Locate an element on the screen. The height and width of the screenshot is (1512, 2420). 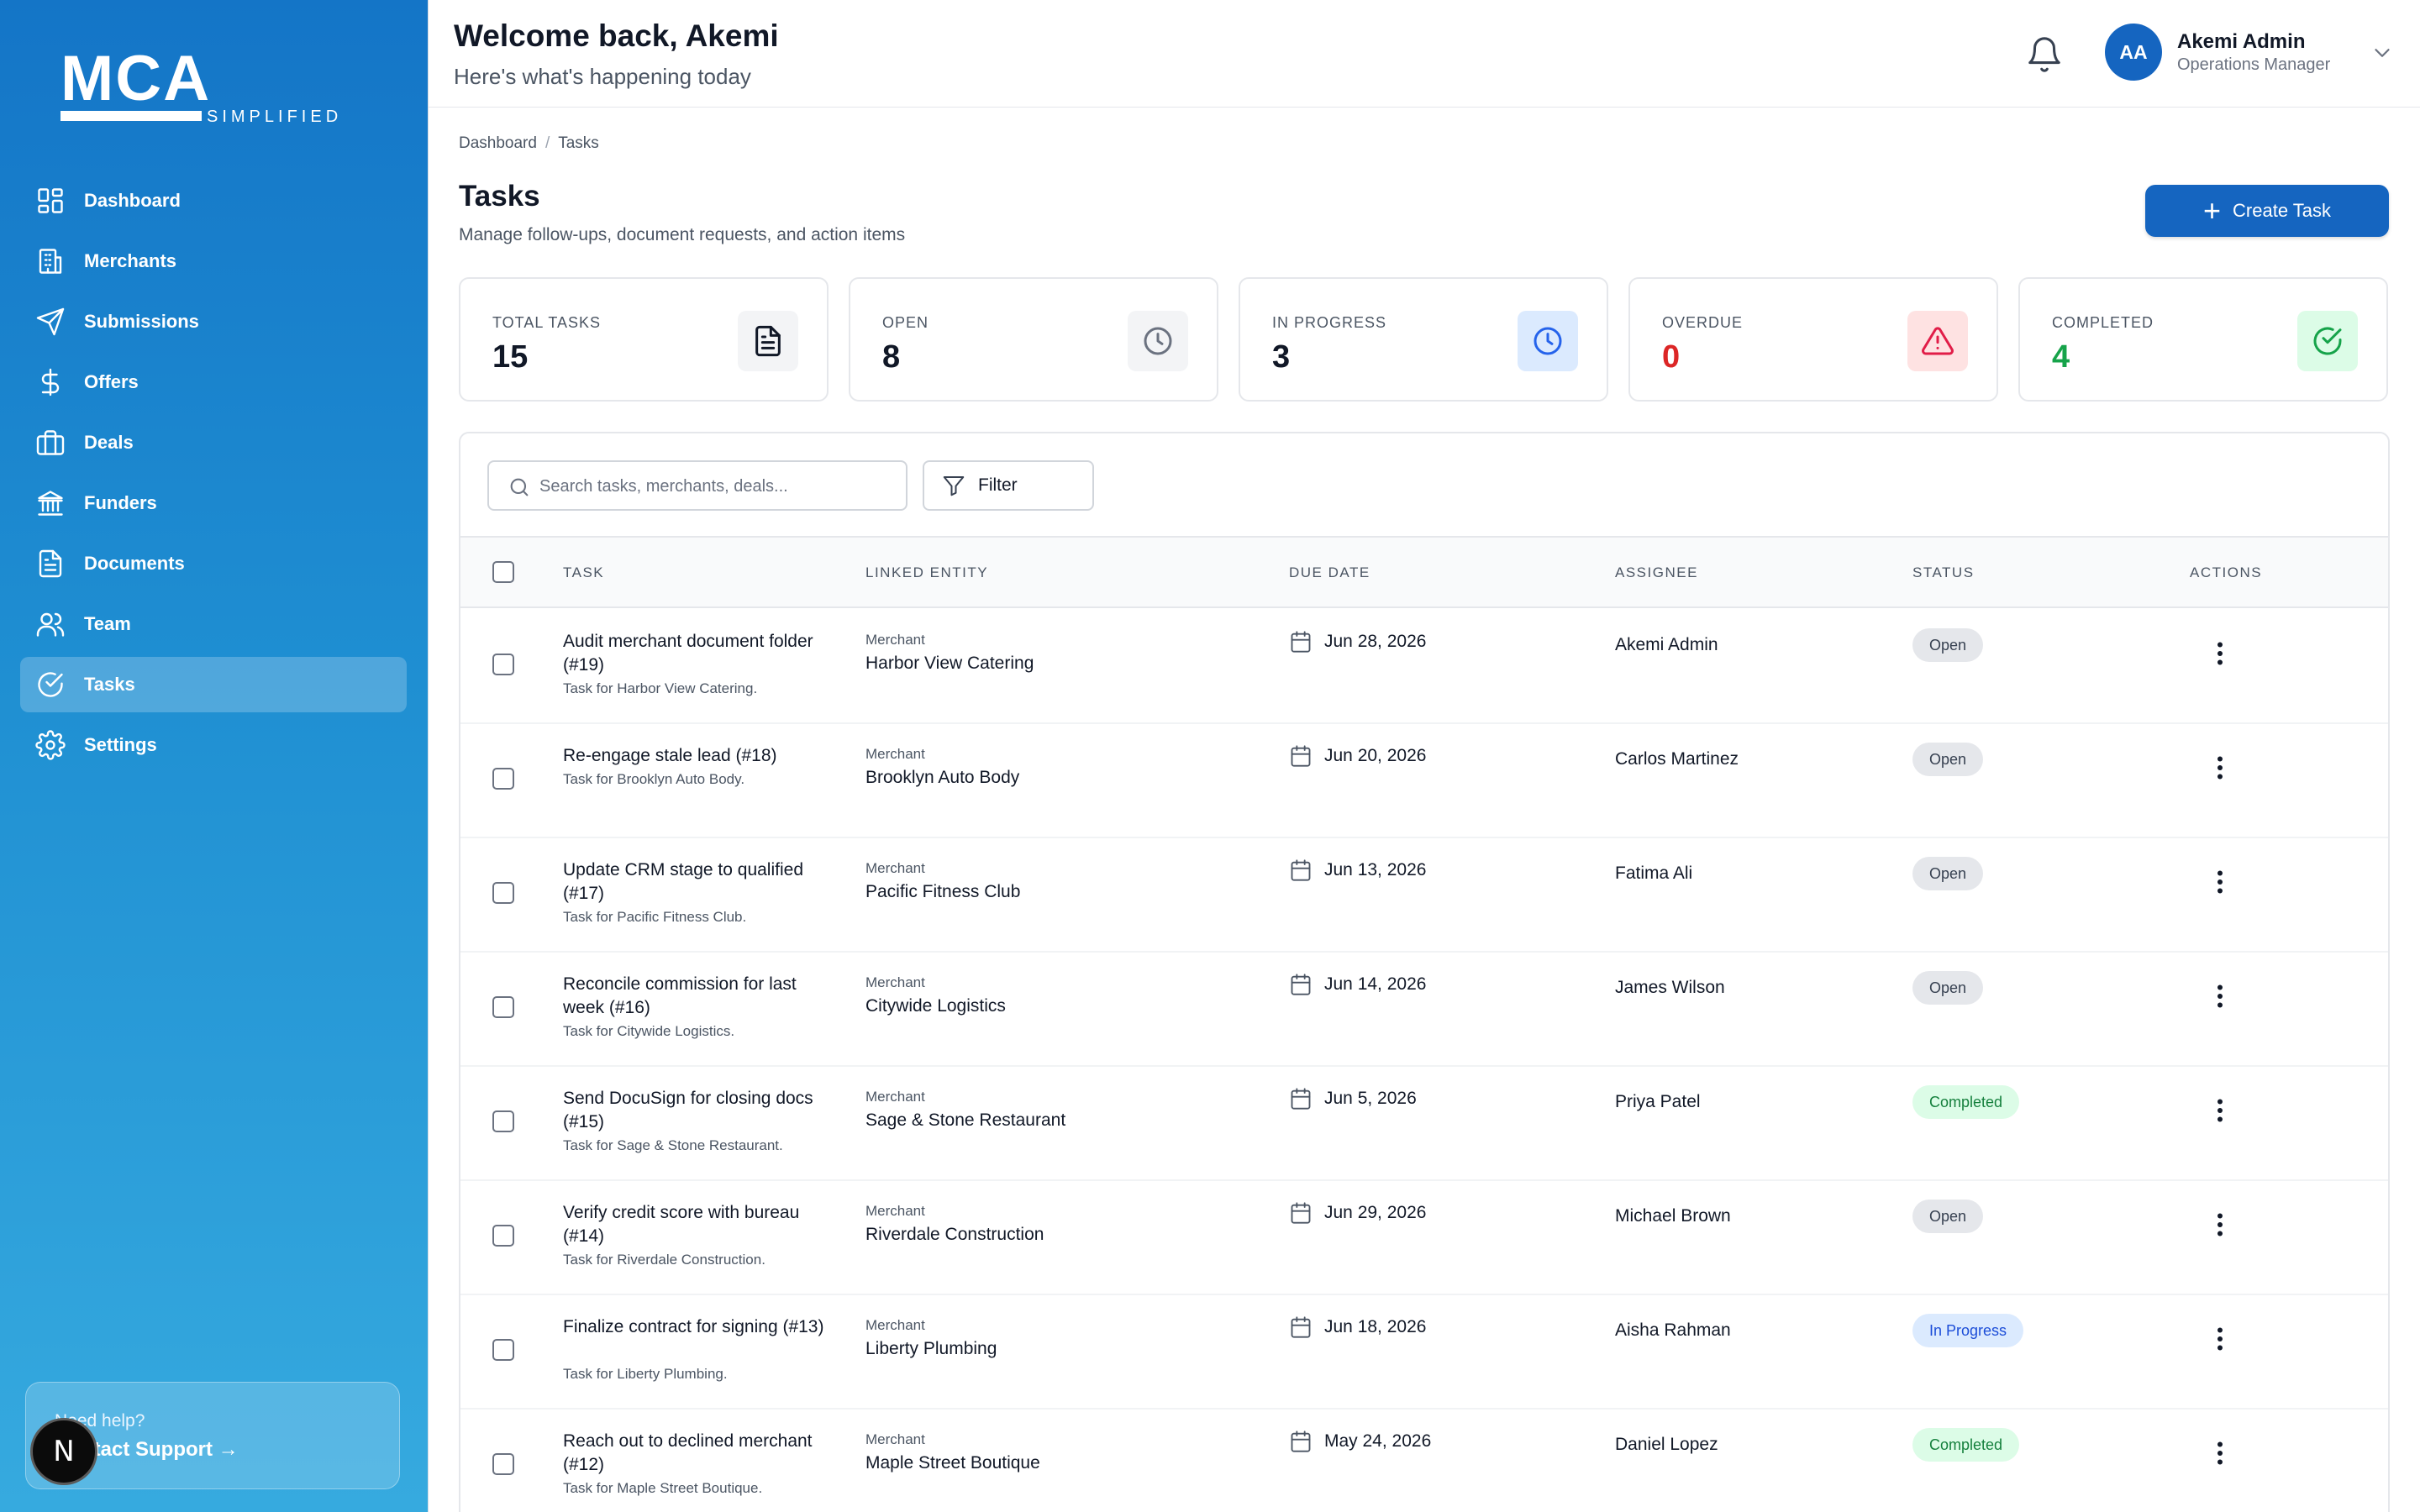
column-task: TASK is located at coordinates (584, 572).